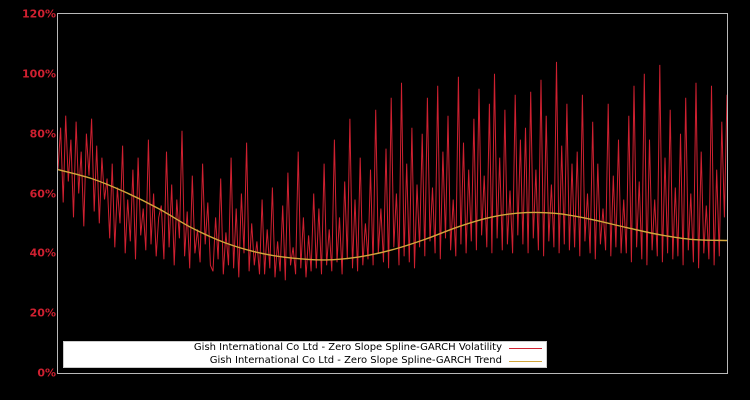 This screenshot has height=400, width=750. Describe the element at coordinates (42, 253) in the screenshot. I see `y-tick-label: 40%` at that location.